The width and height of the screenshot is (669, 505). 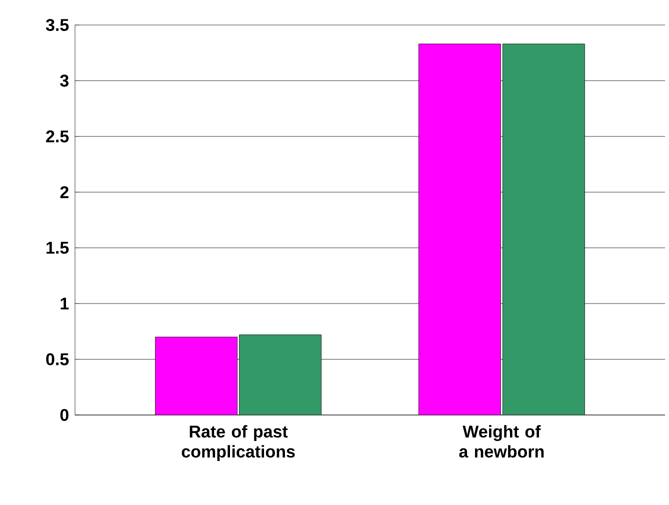 I want to click on y-tick-label: 3, so click(x=64, y=80).